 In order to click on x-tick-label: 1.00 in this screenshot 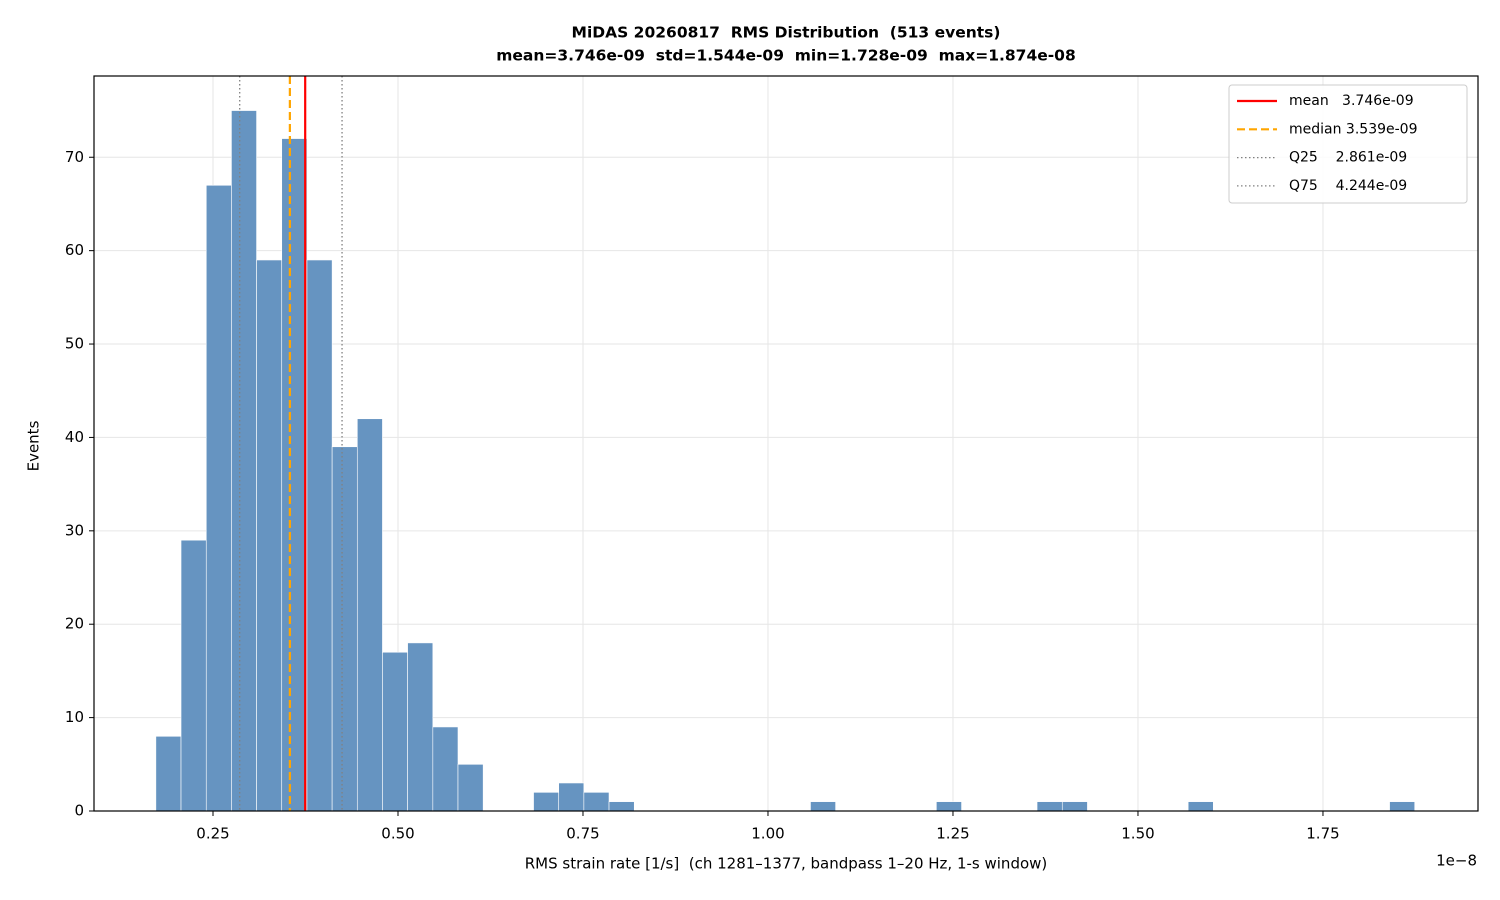, I will do `click(767, 834)`.